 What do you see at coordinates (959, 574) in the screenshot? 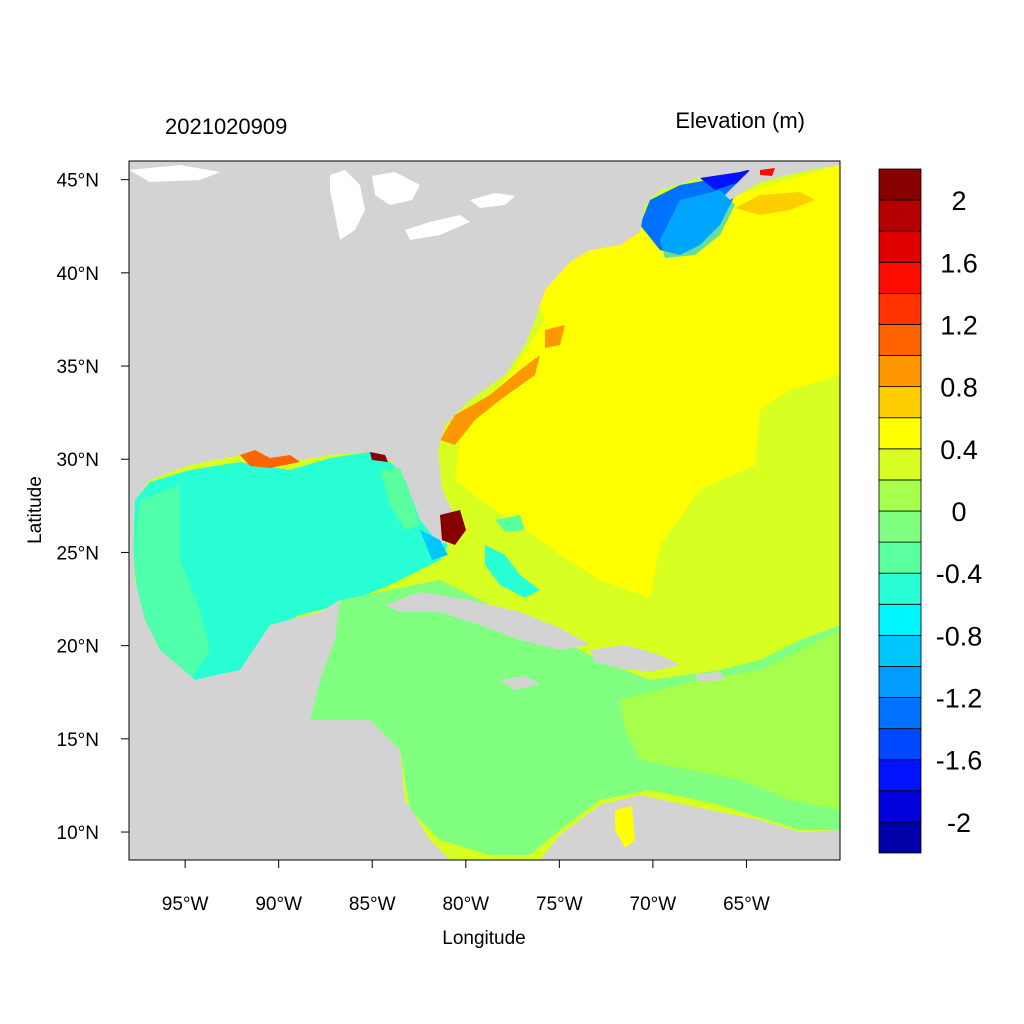
I see `colorbar-label: -0.4` at bounding box center [959, 574].